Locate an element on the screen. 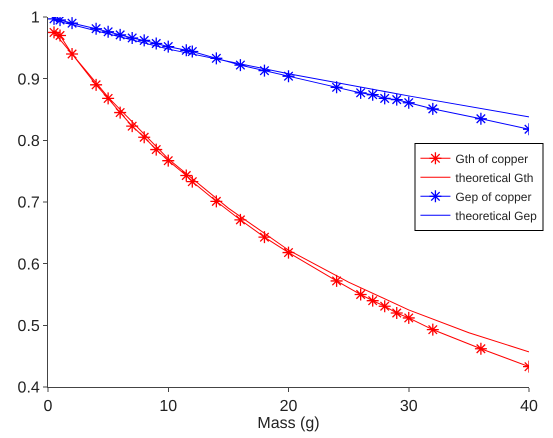 The height and width of the screenshot is (438, 553). y-tick-label: 0.6 is located at coordinates (29, 265).